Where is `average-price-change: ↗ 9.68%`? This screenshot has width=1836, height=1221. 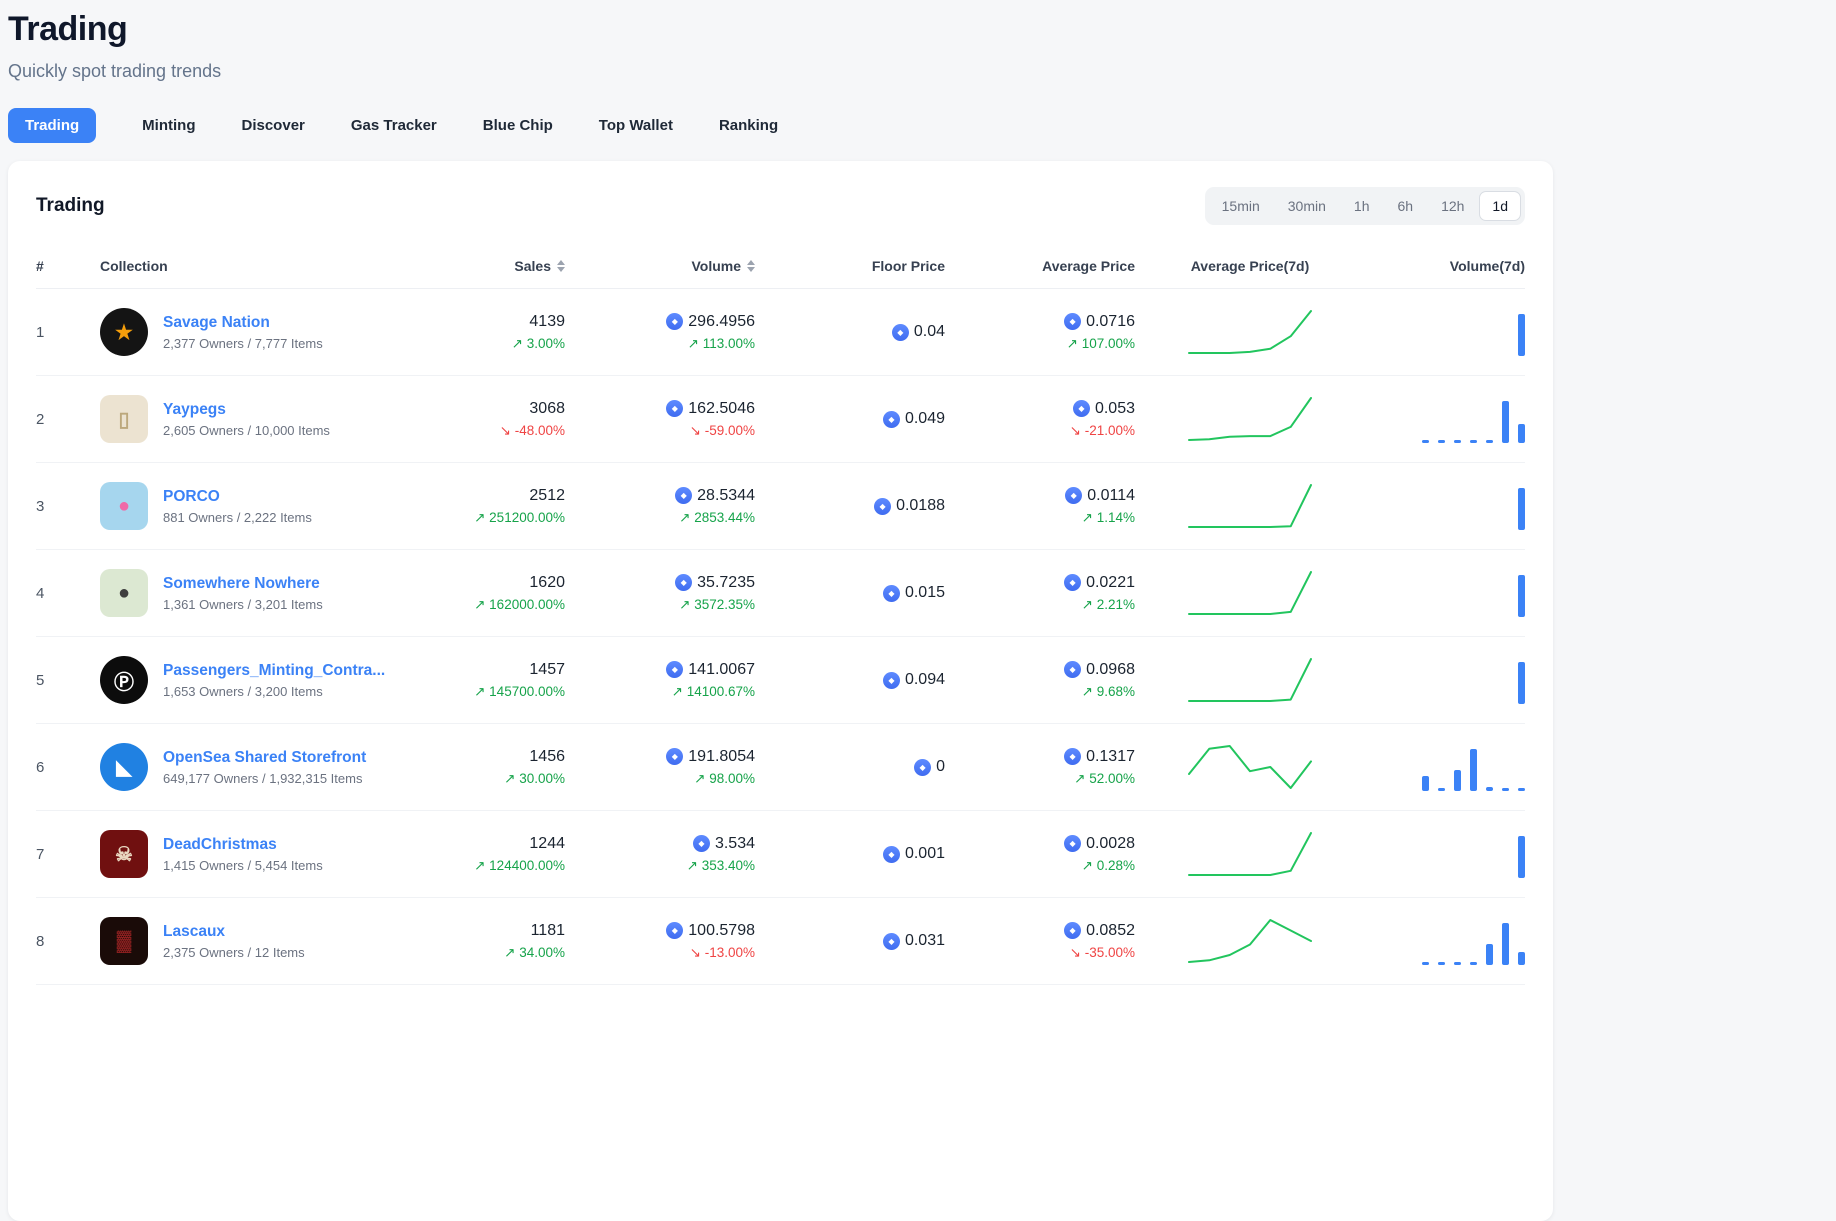 average-price-change: ↗ 9.68% is located at coordinates (1108, 691).